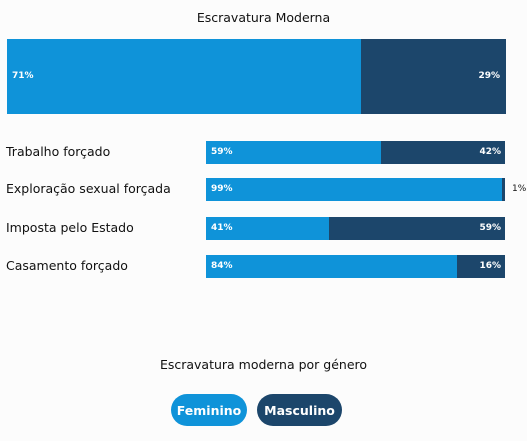  I want to click on category-label: Casamento forçado, so click(67, 265).